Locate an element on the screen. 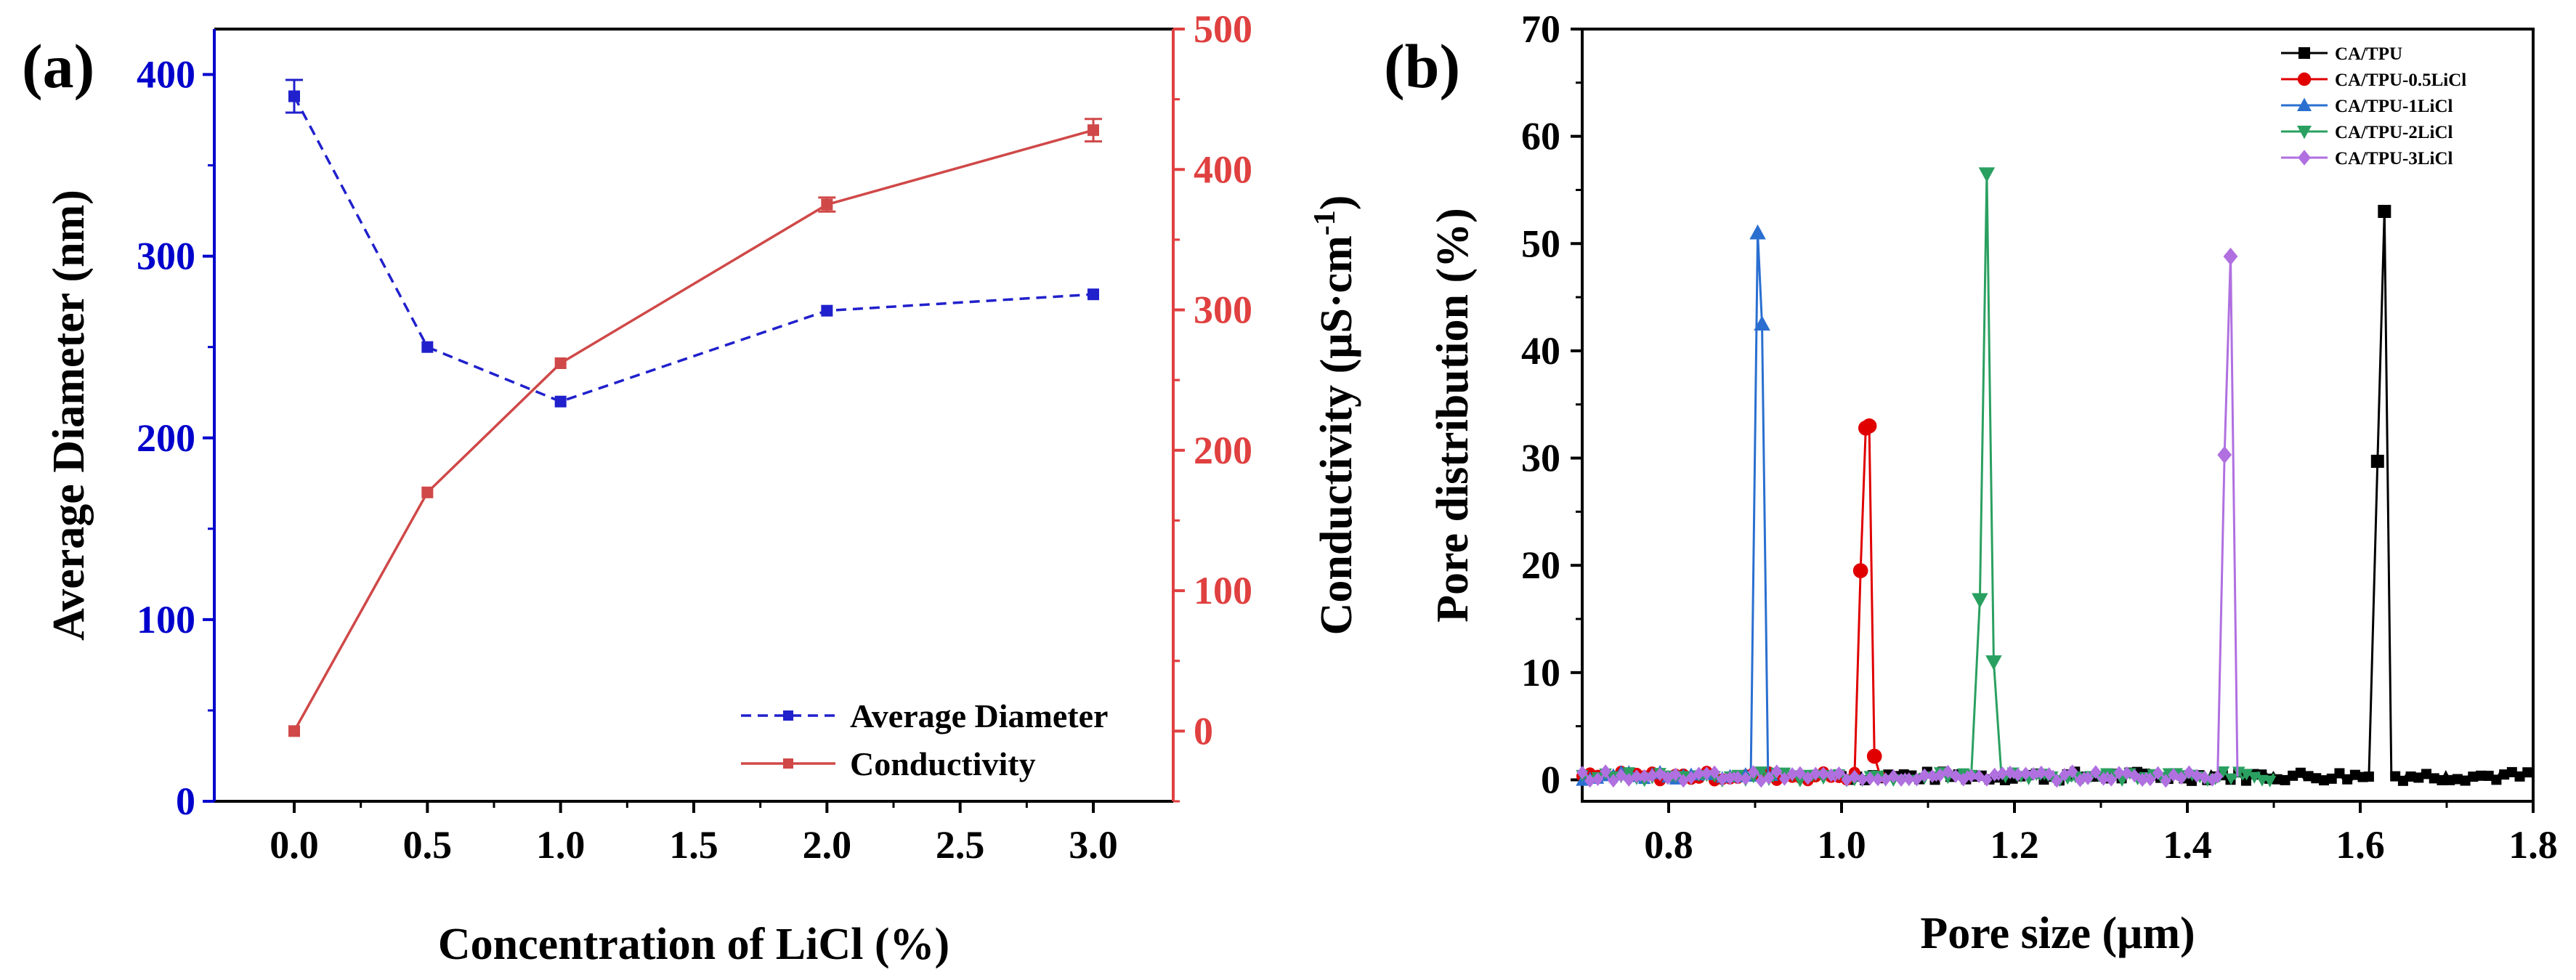 This screenshot has width=2576, height=980. left-tick-label: 100 is located at coordinates (166, 619).